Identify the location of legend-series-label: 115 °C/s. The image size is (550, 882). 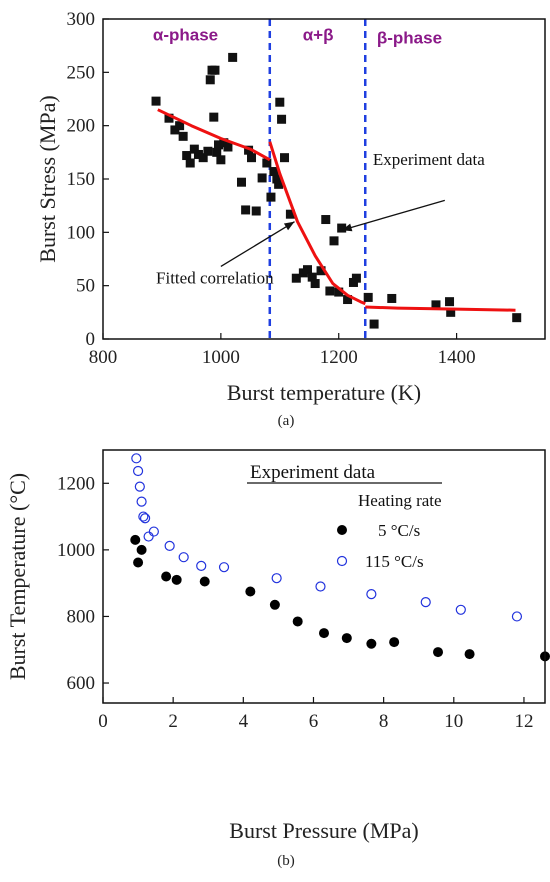
(394, 561).